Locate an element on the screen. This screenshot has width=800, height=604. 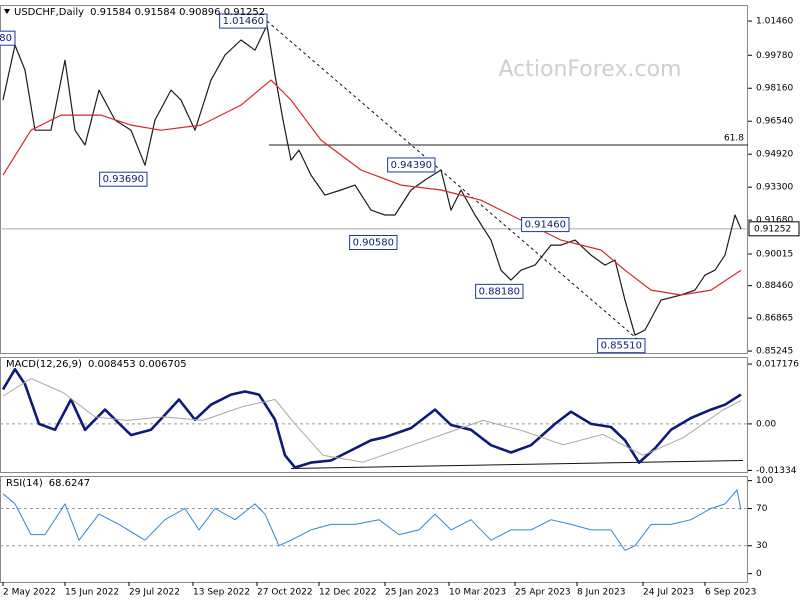
x-tick-label: 10 Mar 2023 is located at coordinates (477, 593).